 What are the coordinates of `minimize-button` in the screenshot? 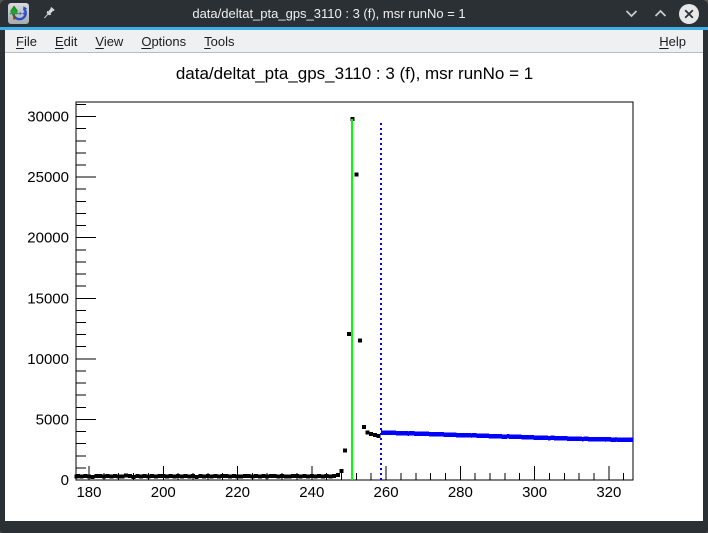 It's located at (631, 14).